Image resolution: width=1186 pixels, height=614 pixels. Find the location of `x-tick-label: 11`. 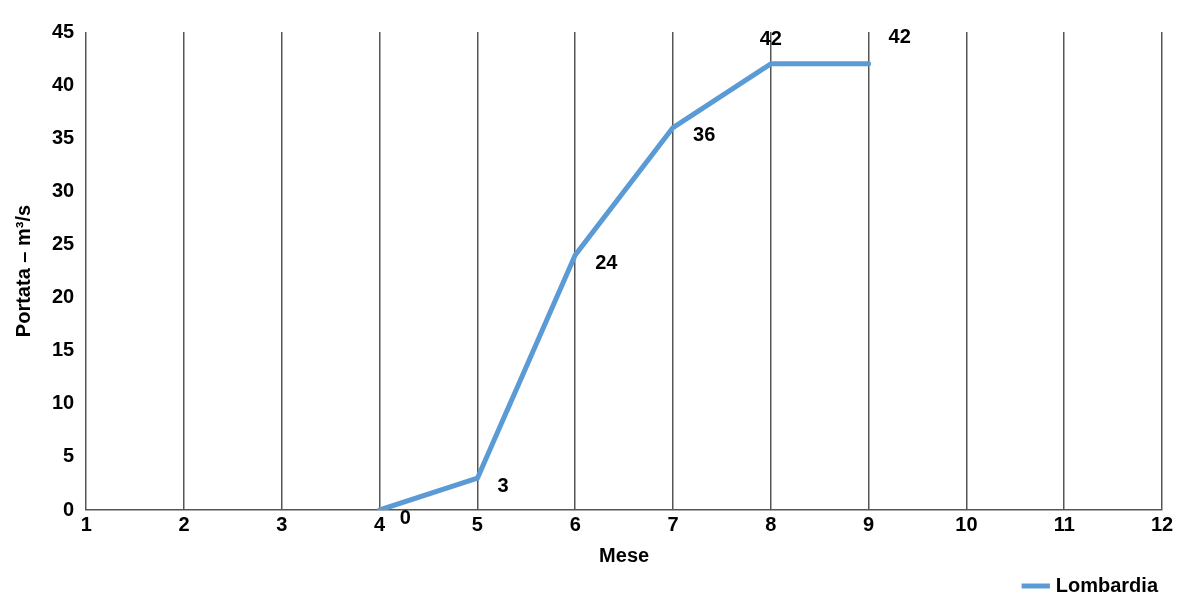

x-tick-label: 11 is located at coordinates (1064, 523).